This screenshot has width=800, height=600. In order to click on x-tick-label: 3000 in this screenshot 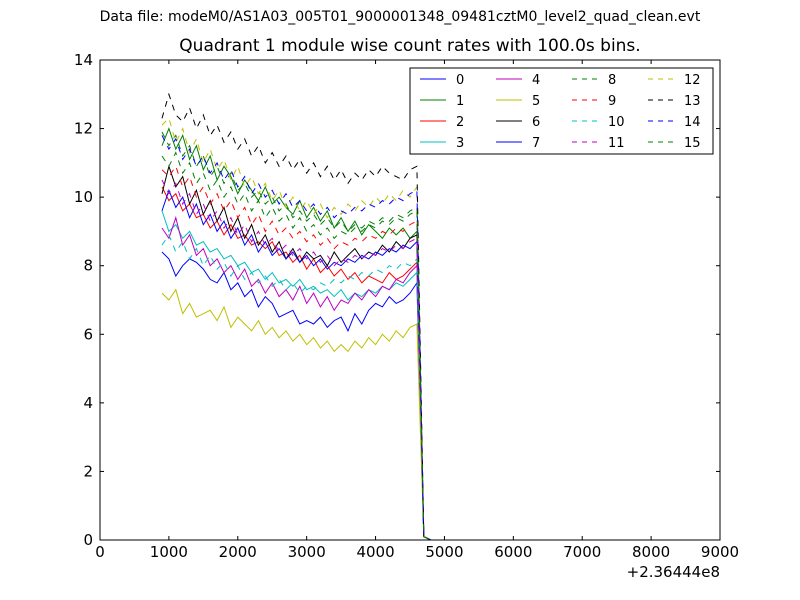, I will do `click(307, 552)`.